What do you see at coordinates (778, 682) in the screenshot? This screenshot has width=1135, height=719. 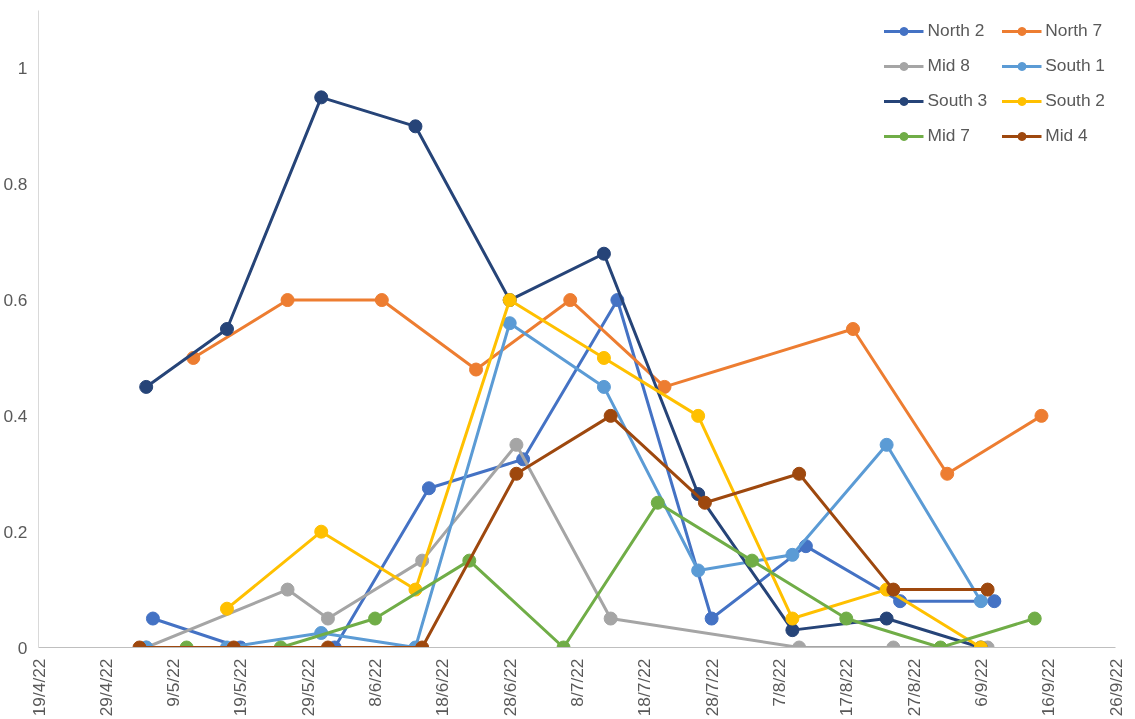 I see `x-tick-label: 7/8/22` at bounding box center [778, 682].